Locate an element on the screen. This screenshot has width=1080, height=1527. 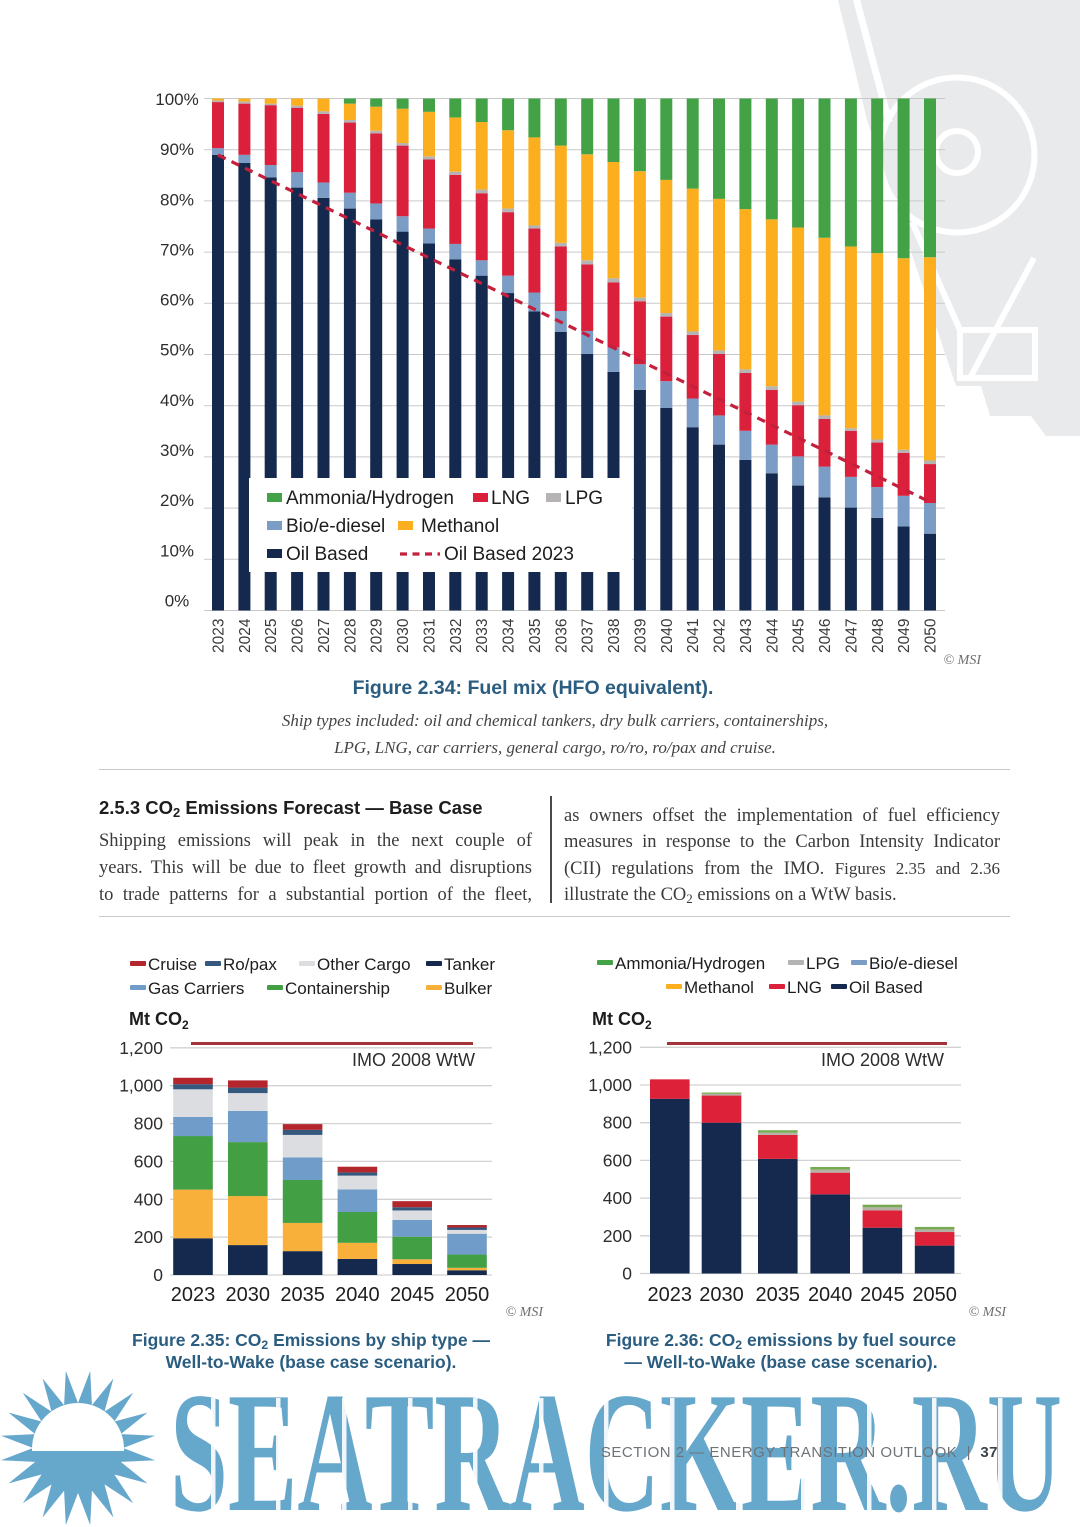
svg-text: 10% is located at coordinates (177, 550).